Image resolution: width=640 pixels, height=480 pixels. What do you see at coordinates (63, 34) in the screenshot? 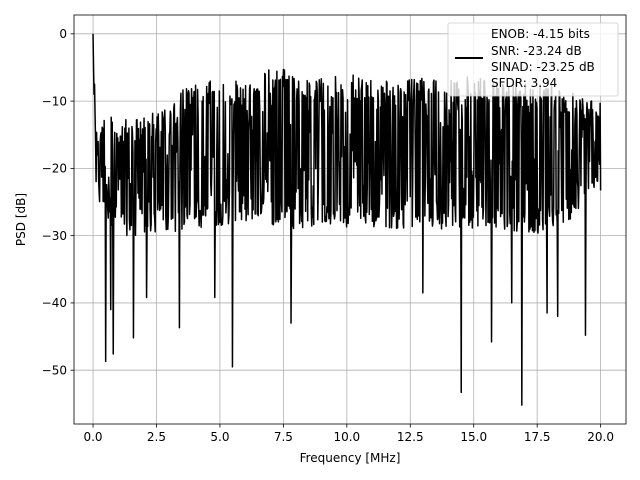
I see `y-tick-label: 0` at bounding box center [63, 34].